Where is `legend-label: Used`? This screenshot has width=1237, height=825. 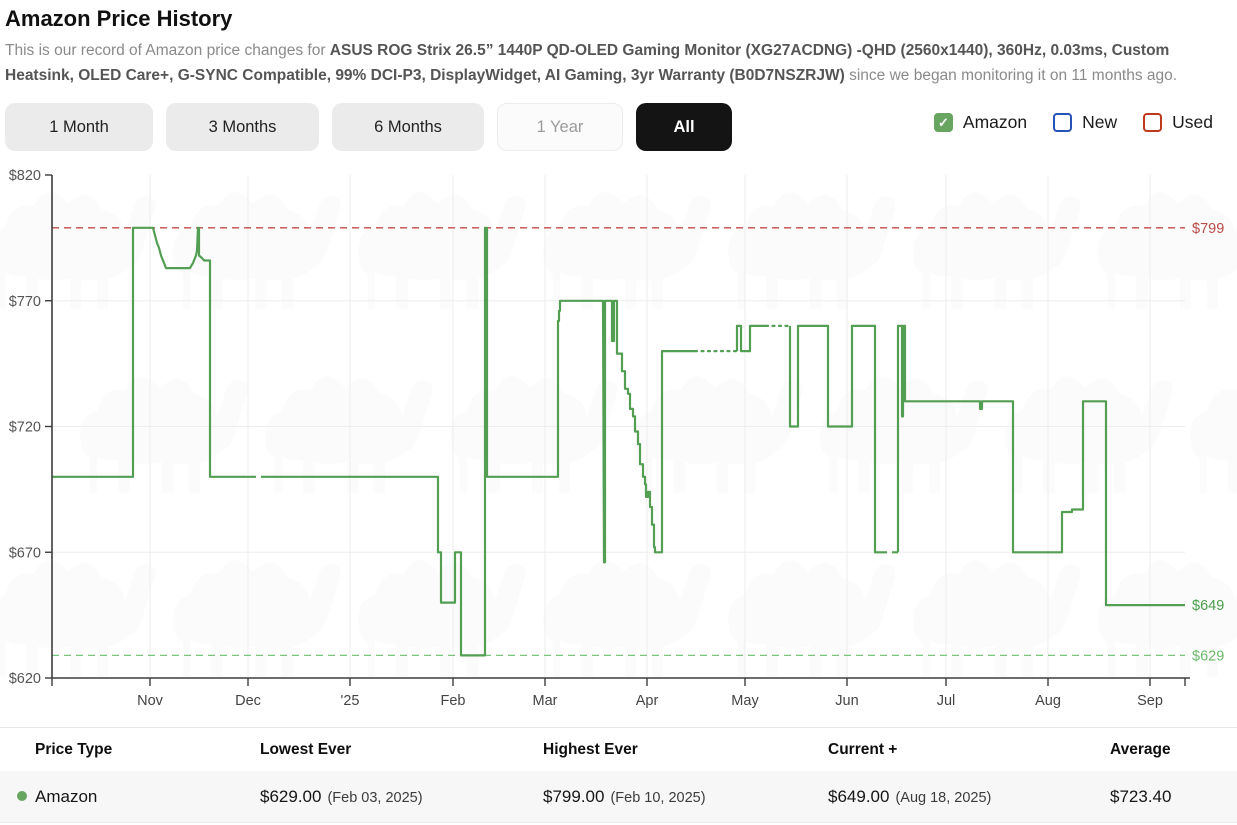
legend-label: Used is located at coordinates (1192, 122).